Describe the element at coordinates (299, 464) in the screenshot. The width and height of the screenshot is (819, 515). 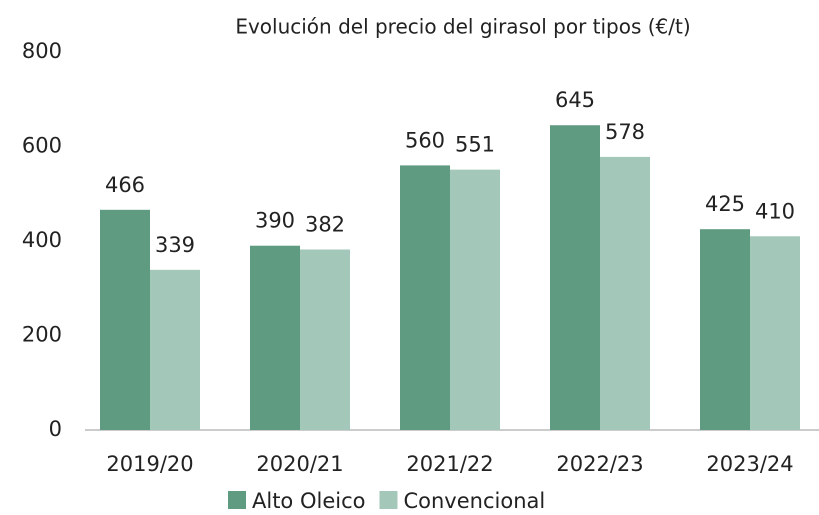
I see `x-tick-label: 2020/21` at that location.